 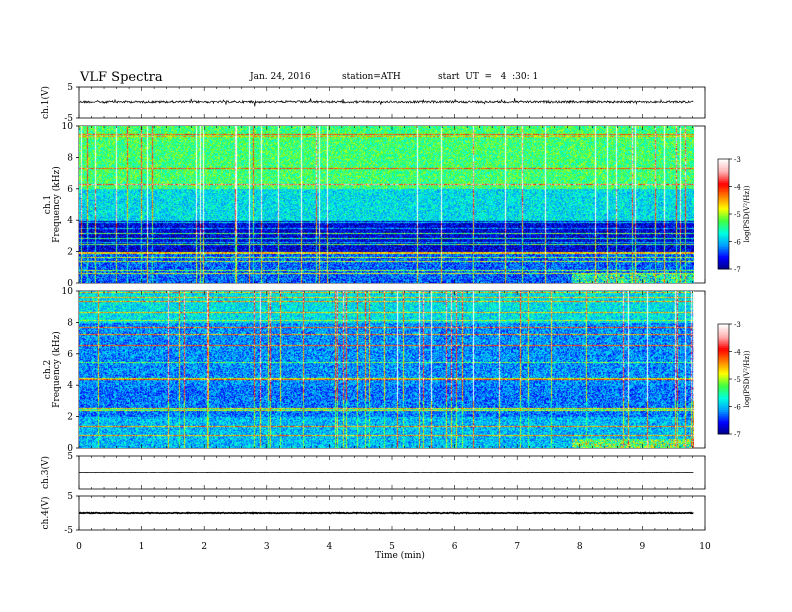 What do you see at coordinates (580, 547) in the screenshot?
I see `x-tick-label: 8` at bounding box center [580, 547].